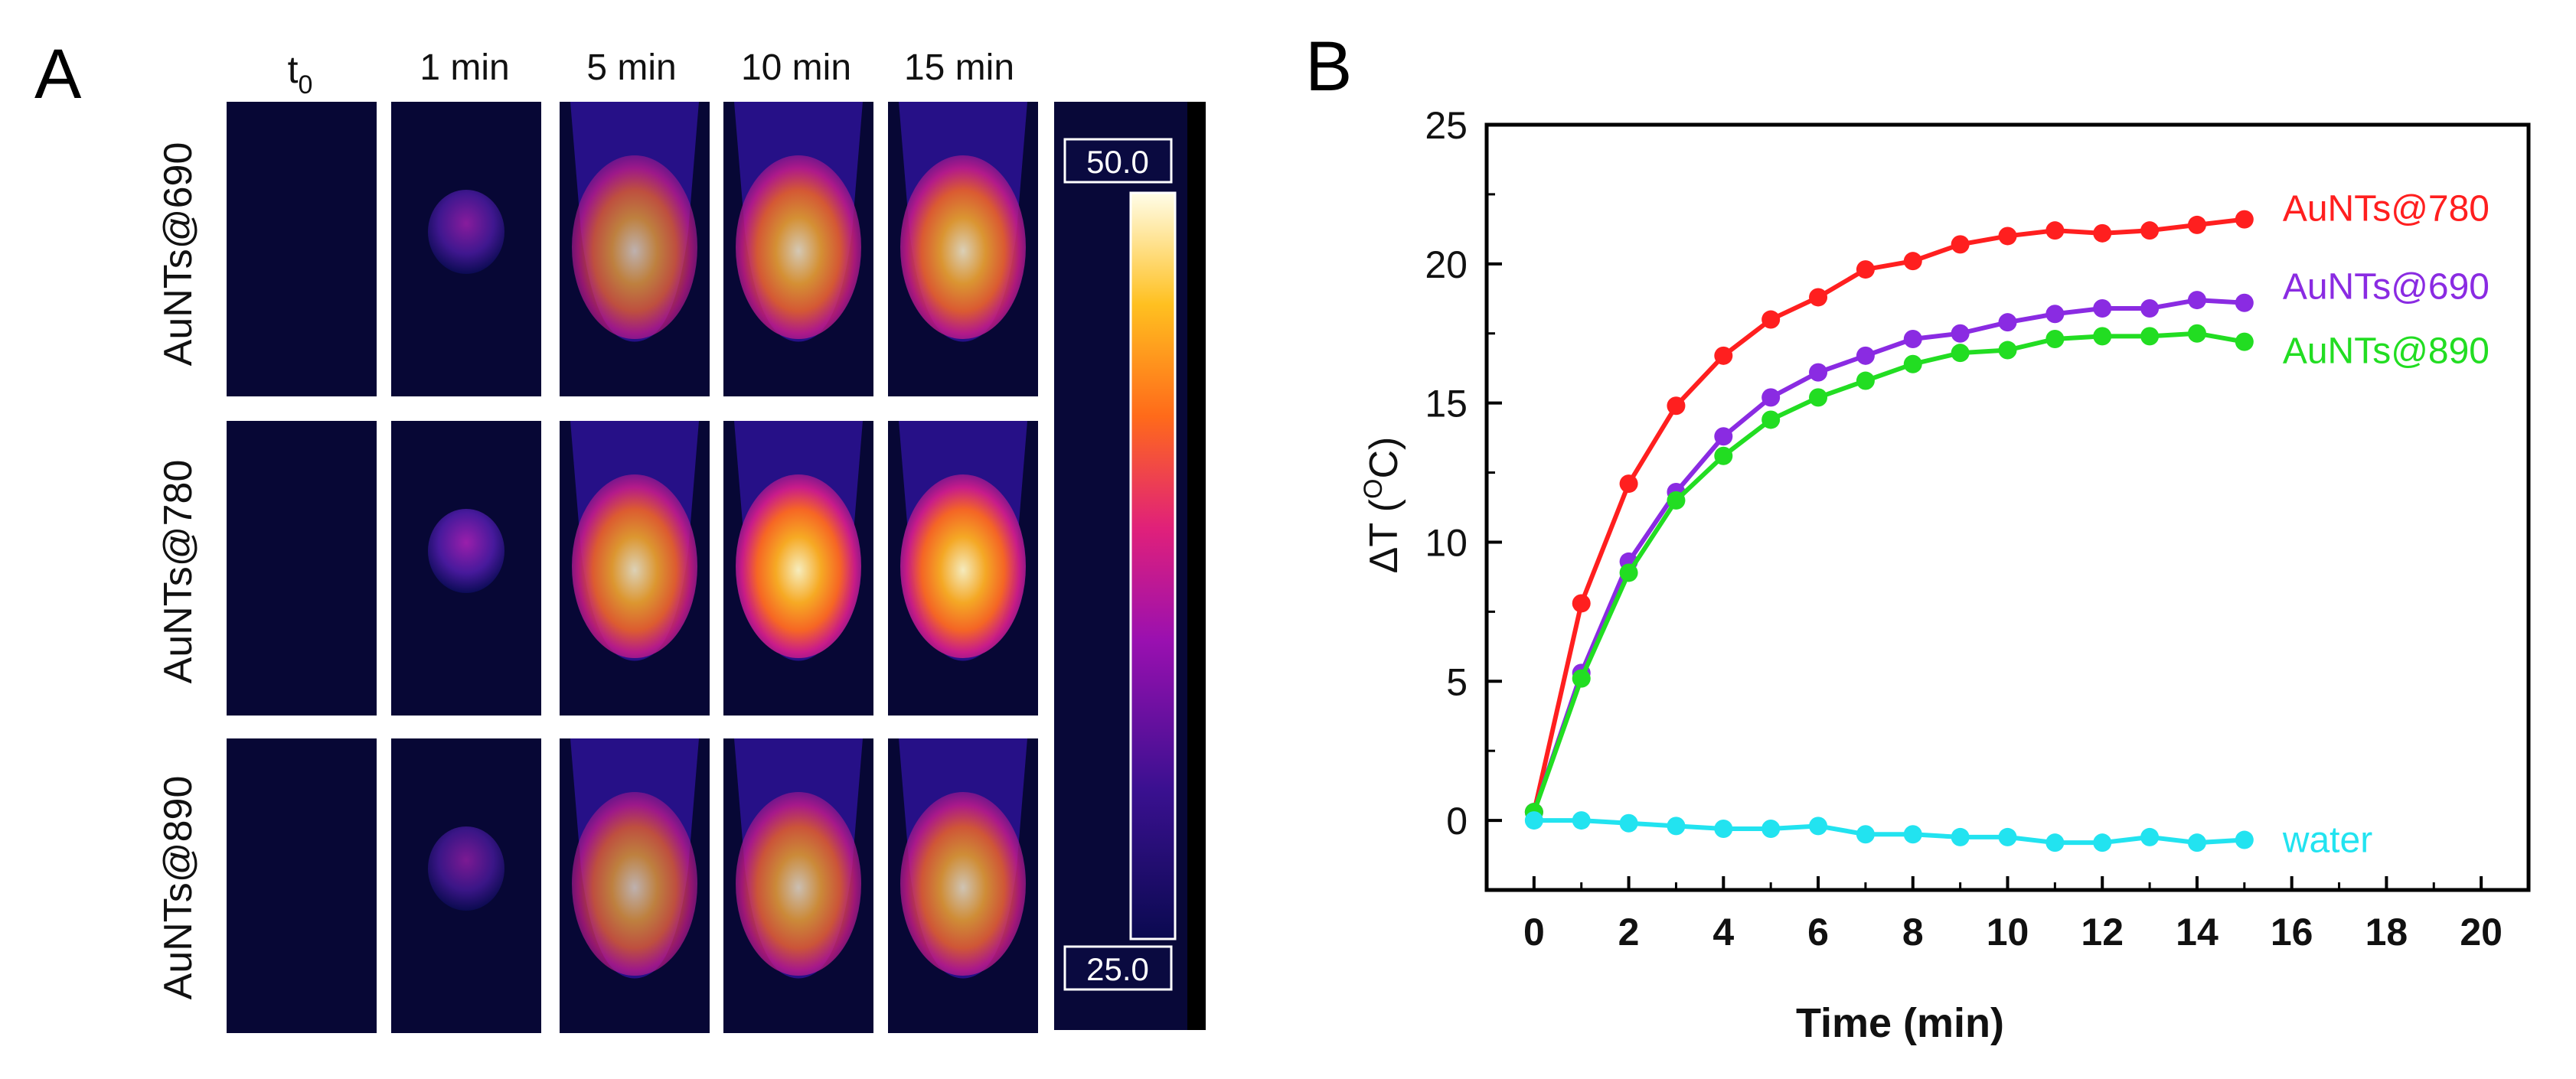 The height and width of the screenshot is (1079, 2576). What do you see at coordinates (178, 255) in the screenshot?
I see `row-label: AuNTs@690` at bounding box center [178, 255].